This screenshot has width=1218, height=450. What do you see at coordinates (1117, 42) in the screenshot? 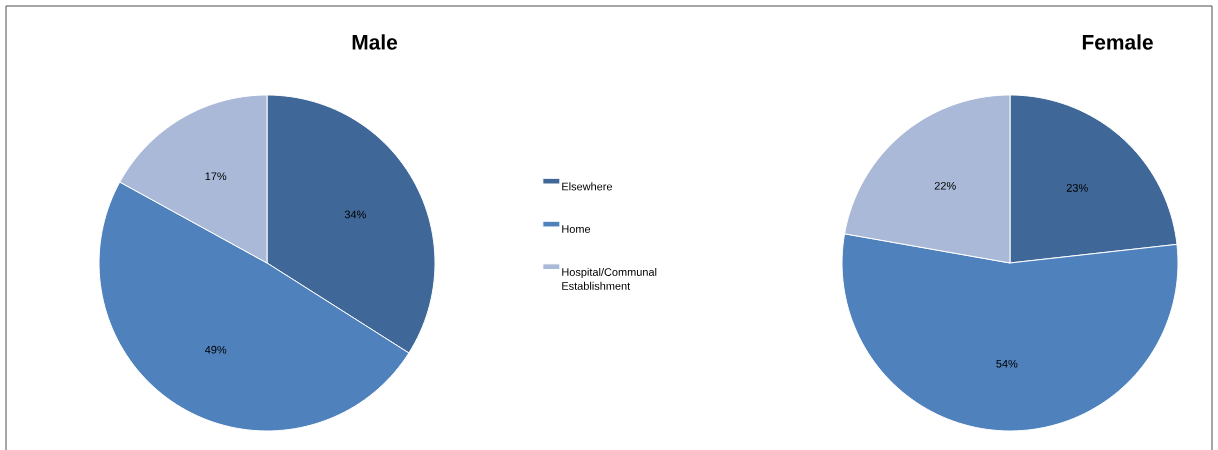
I see `chart-title: Female` at bounding box center [1117, 42].